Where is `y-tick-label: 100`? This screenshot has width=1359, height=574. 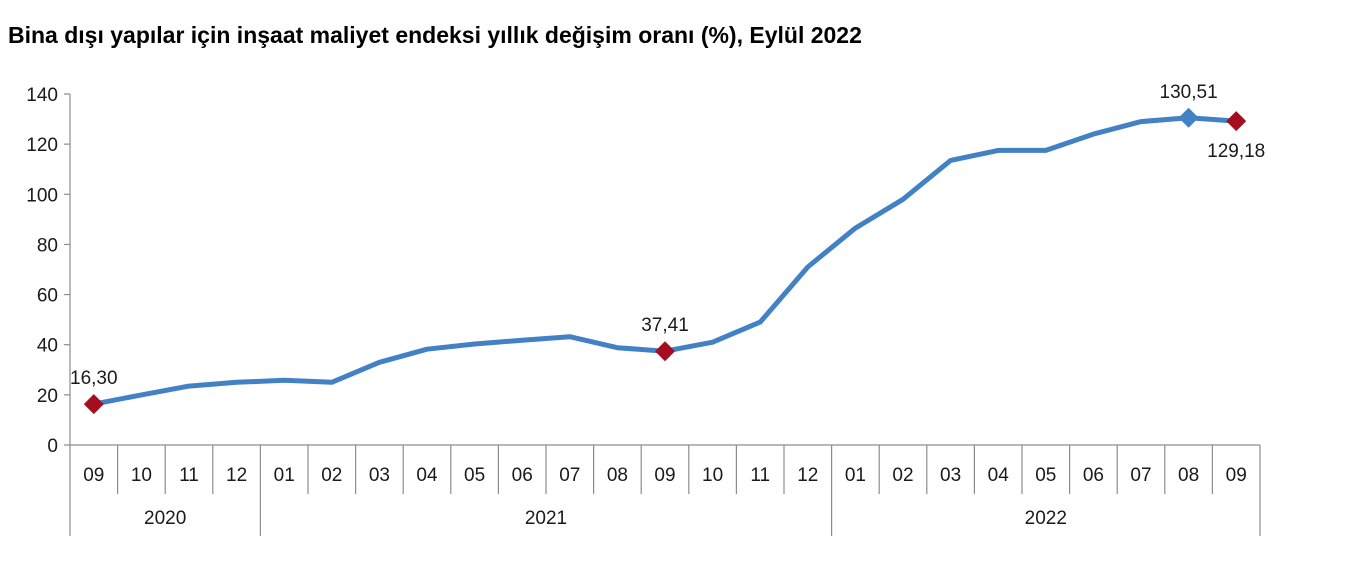
y-tick-label: 100 is located at coordinates (42, 195).